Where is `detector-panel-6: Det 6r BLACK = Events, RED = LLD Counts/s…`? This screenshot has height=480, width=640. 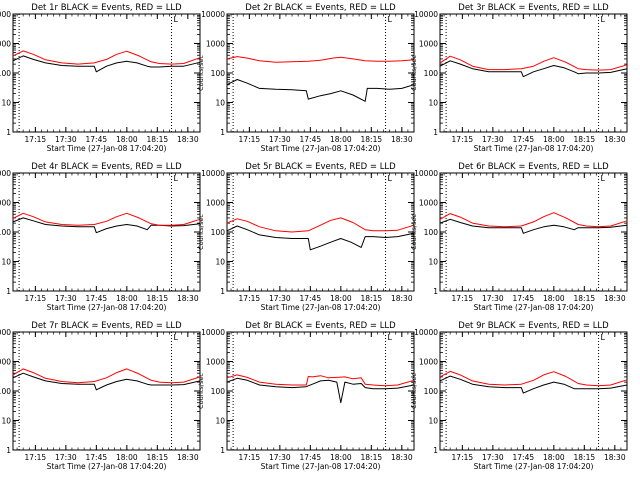
detector-panel-6: Det 6r BLACK = Events, RED = LLD Counts/s… is located at coordinates (519, 237).